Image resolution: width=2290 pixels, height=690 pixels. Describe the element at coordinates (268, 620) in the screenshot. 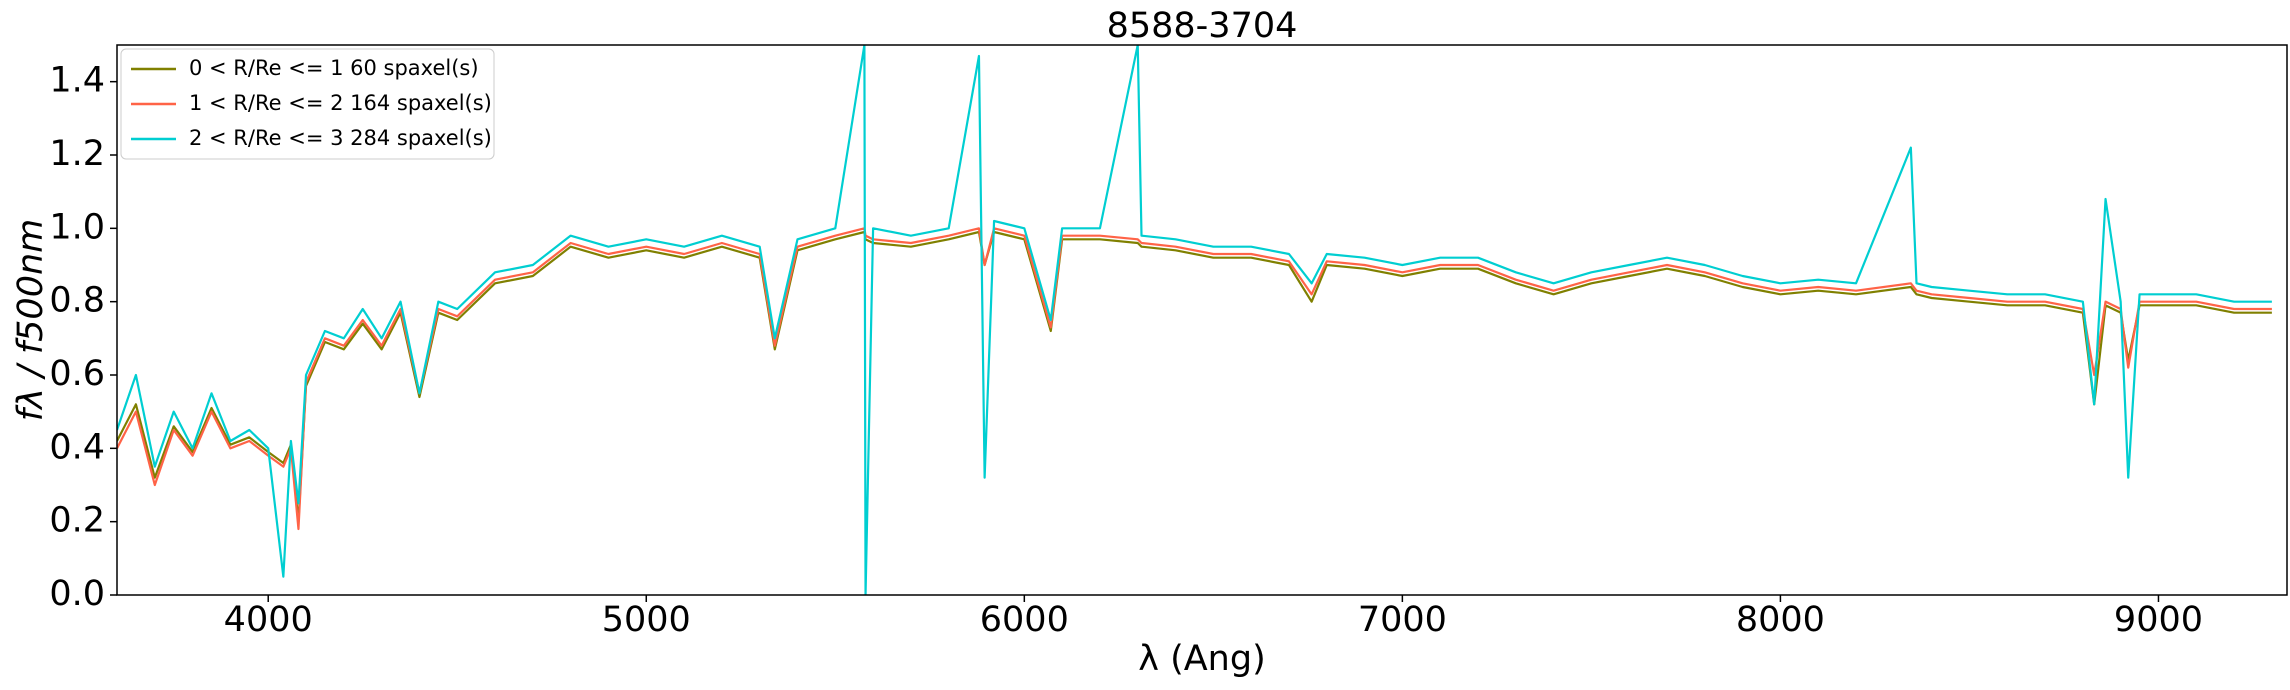

I see `x-tick-label: 4000` at that location.